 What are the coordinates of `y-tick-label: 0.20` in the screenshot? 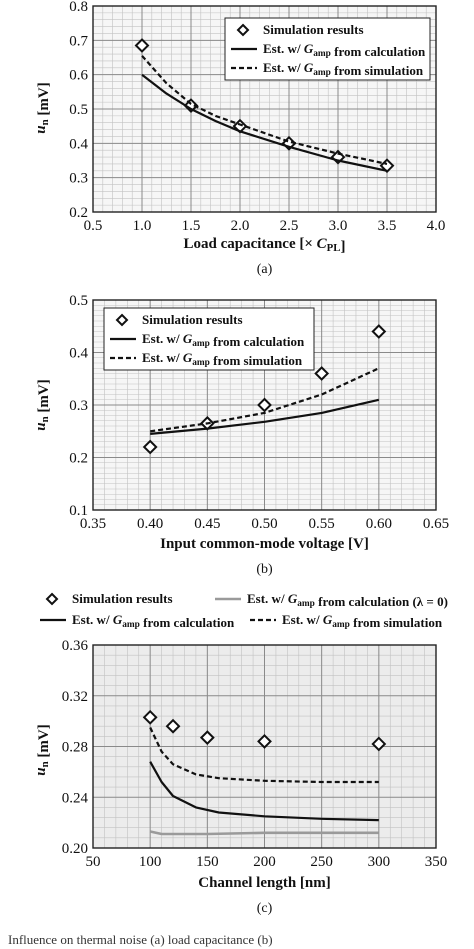 It's located at (75, 849).